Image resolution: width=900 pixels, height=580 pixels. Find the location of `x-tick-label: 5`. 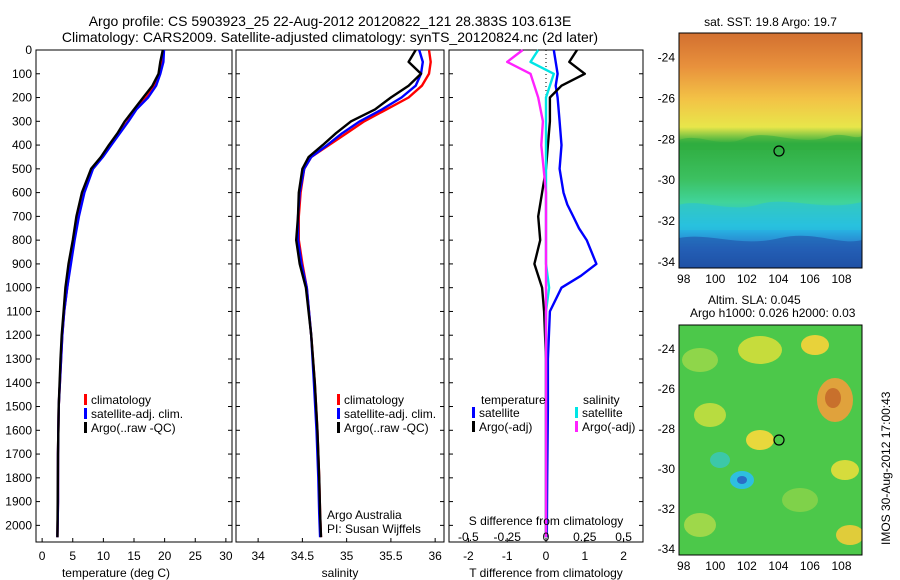

x-tick-label: 5 is located at coordinates (72, 556).